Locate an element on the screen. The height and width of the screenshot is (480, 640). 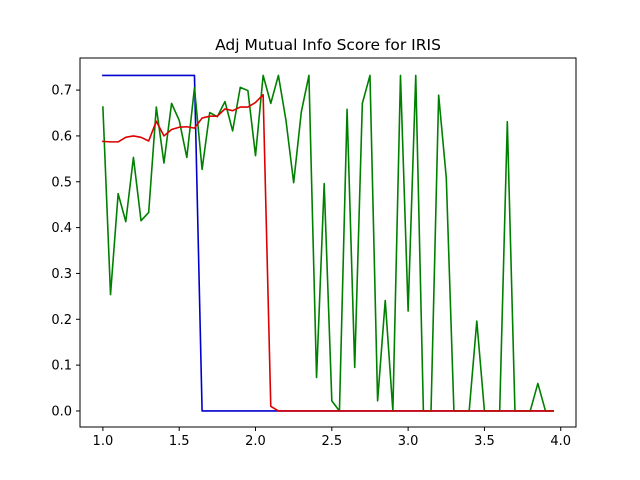
y-tick-label: 0.0 is located at coordinates (61, 411).